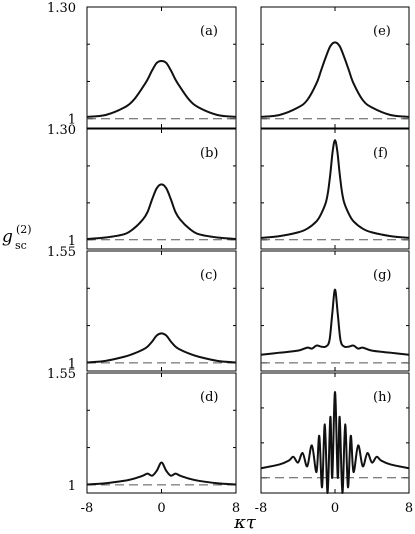  I want to click on y-axis-label: g sc (2), so click(17, 237).